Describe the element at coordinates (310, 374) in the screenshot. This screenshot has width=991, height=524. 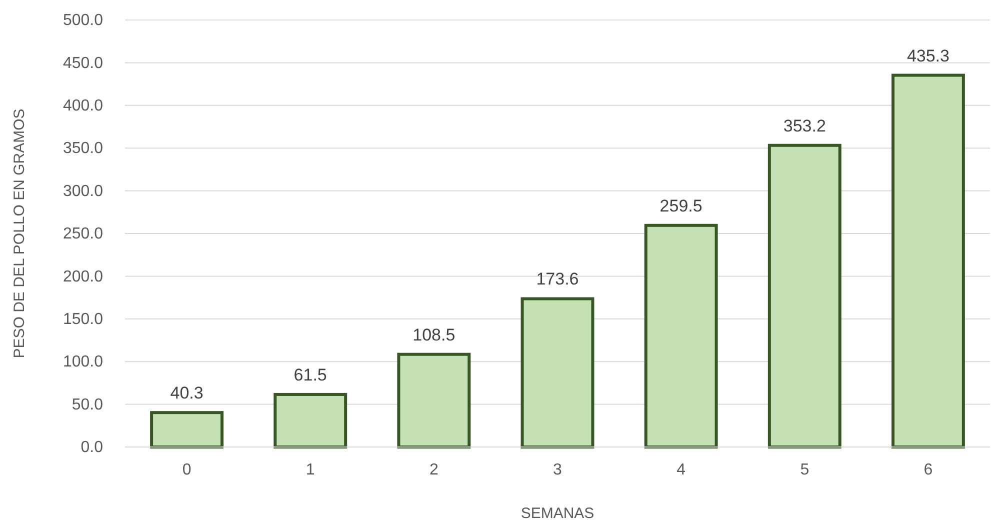
I see `data-label: 61.5` at that location.